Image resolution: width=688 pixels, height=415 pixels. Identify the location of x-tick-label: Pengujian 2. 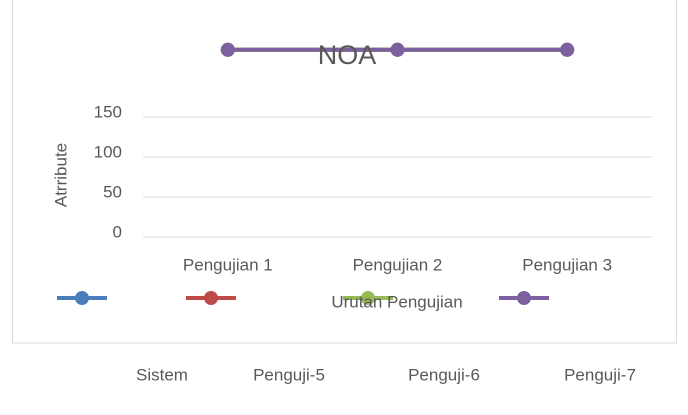
(398, 264).